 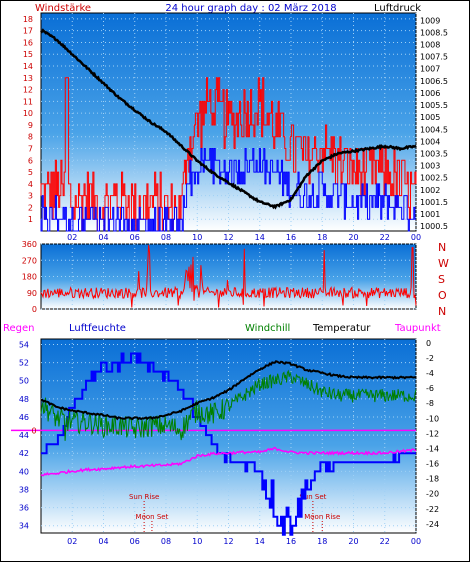 I want to click on wind-average-line, so click(x=228, y=190).